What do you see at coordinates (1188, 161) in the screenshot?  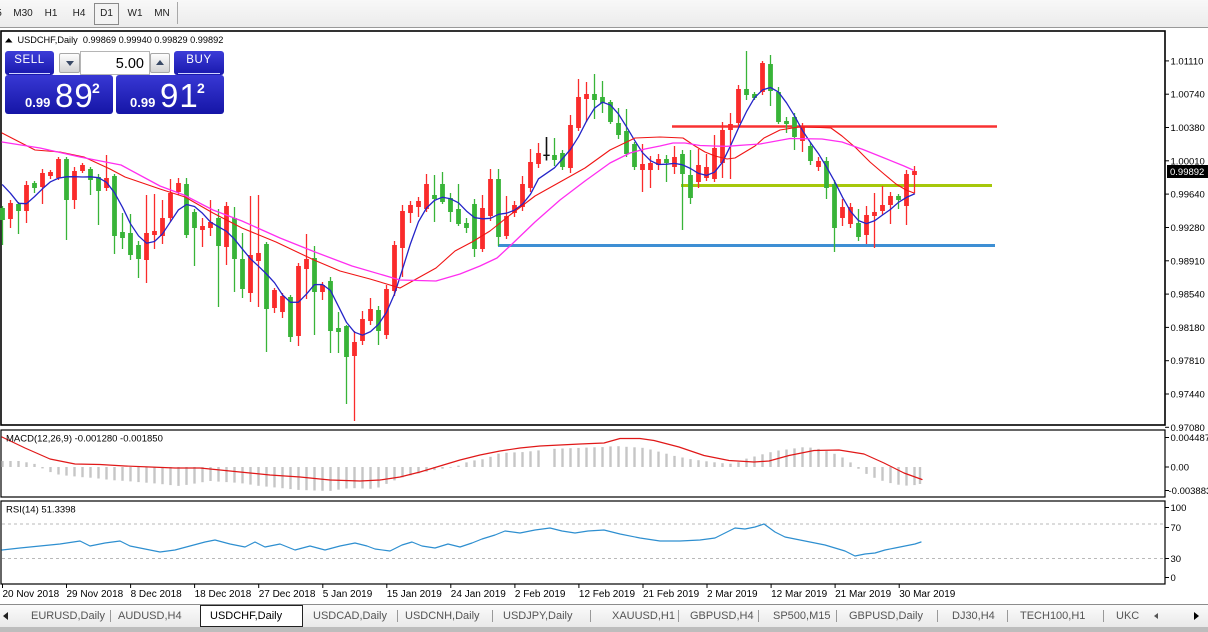 I see `svg-text: 1.00010` at bounding box center [1188, 161].